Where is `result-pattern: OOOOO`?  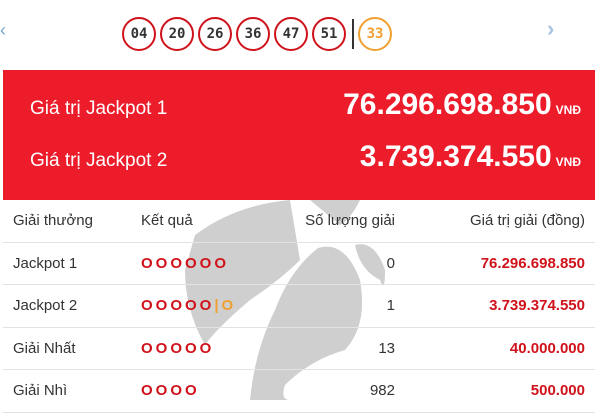
result-pattern: OOOOO is located at coordinates (201, 348).